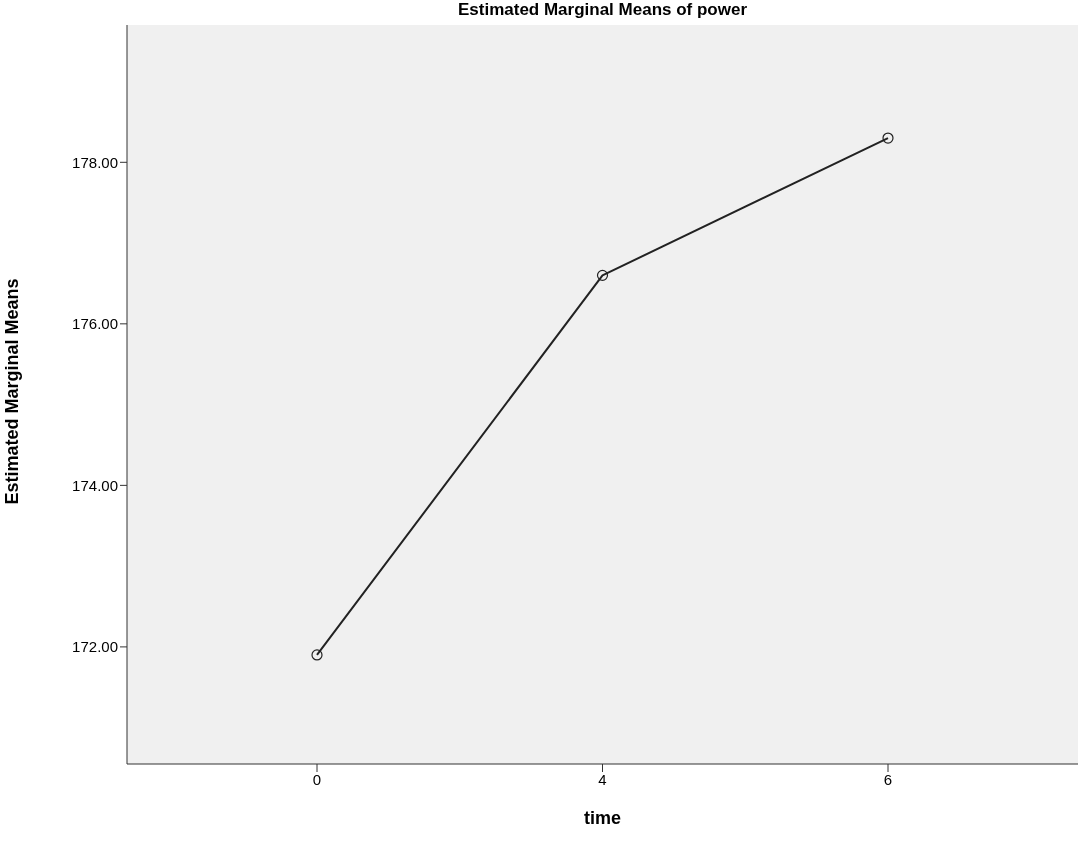 Image resolution: width=1080 pixels, height=846 pixels. I want to click on x-tick-label: 0, so click(317, 779).